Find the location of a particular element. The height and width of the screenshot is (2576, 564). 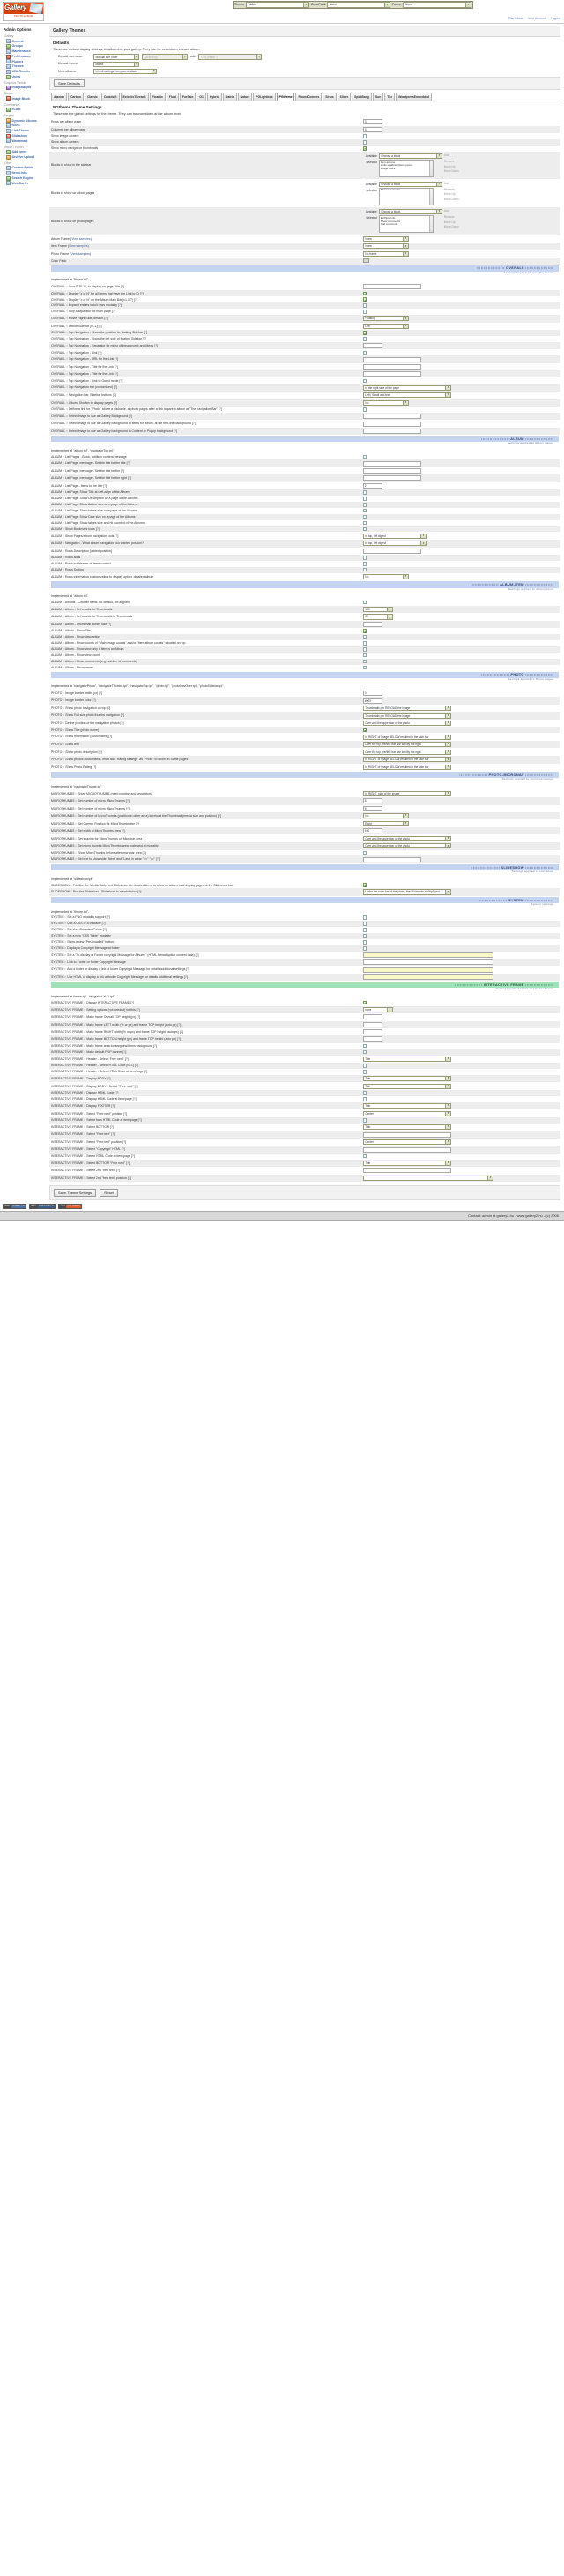

control-overall-top-navigation-link-10-checkbox is located at coordinates (364, 352).